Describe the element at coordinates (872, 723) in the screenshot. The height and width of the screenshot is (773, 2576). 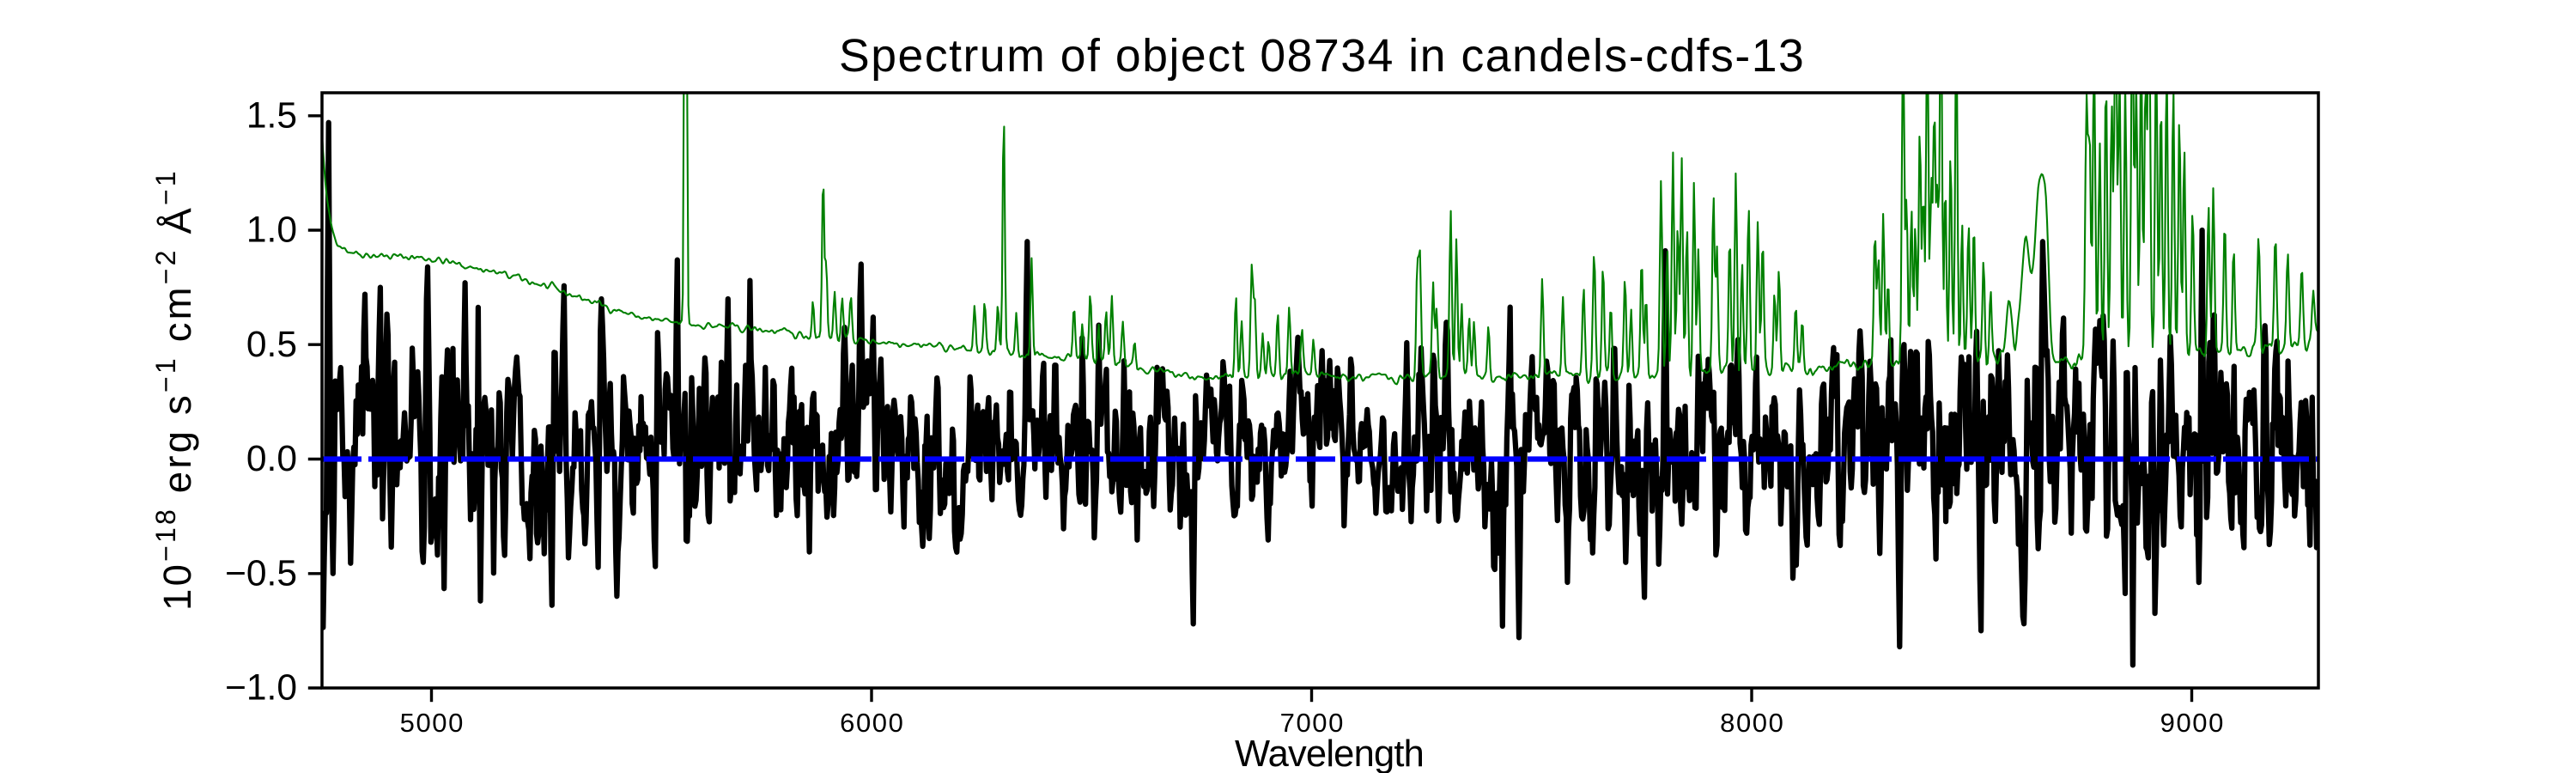
I see `svg-text: 6000` at that location.